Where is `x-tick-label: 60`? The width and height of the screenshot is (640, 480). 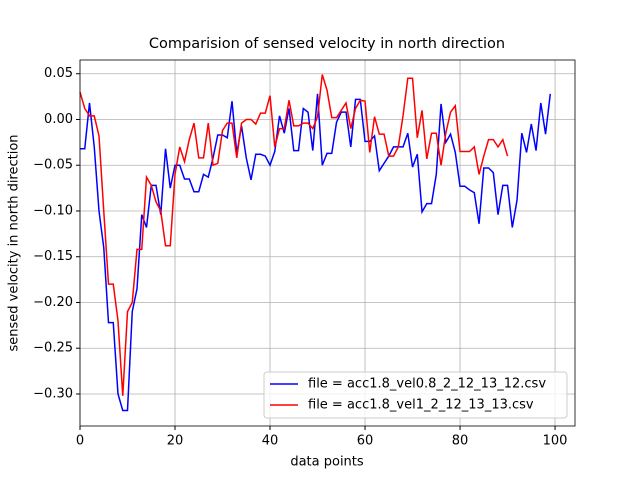 x-tick-label: 60 is located at coordinates (365, 441).